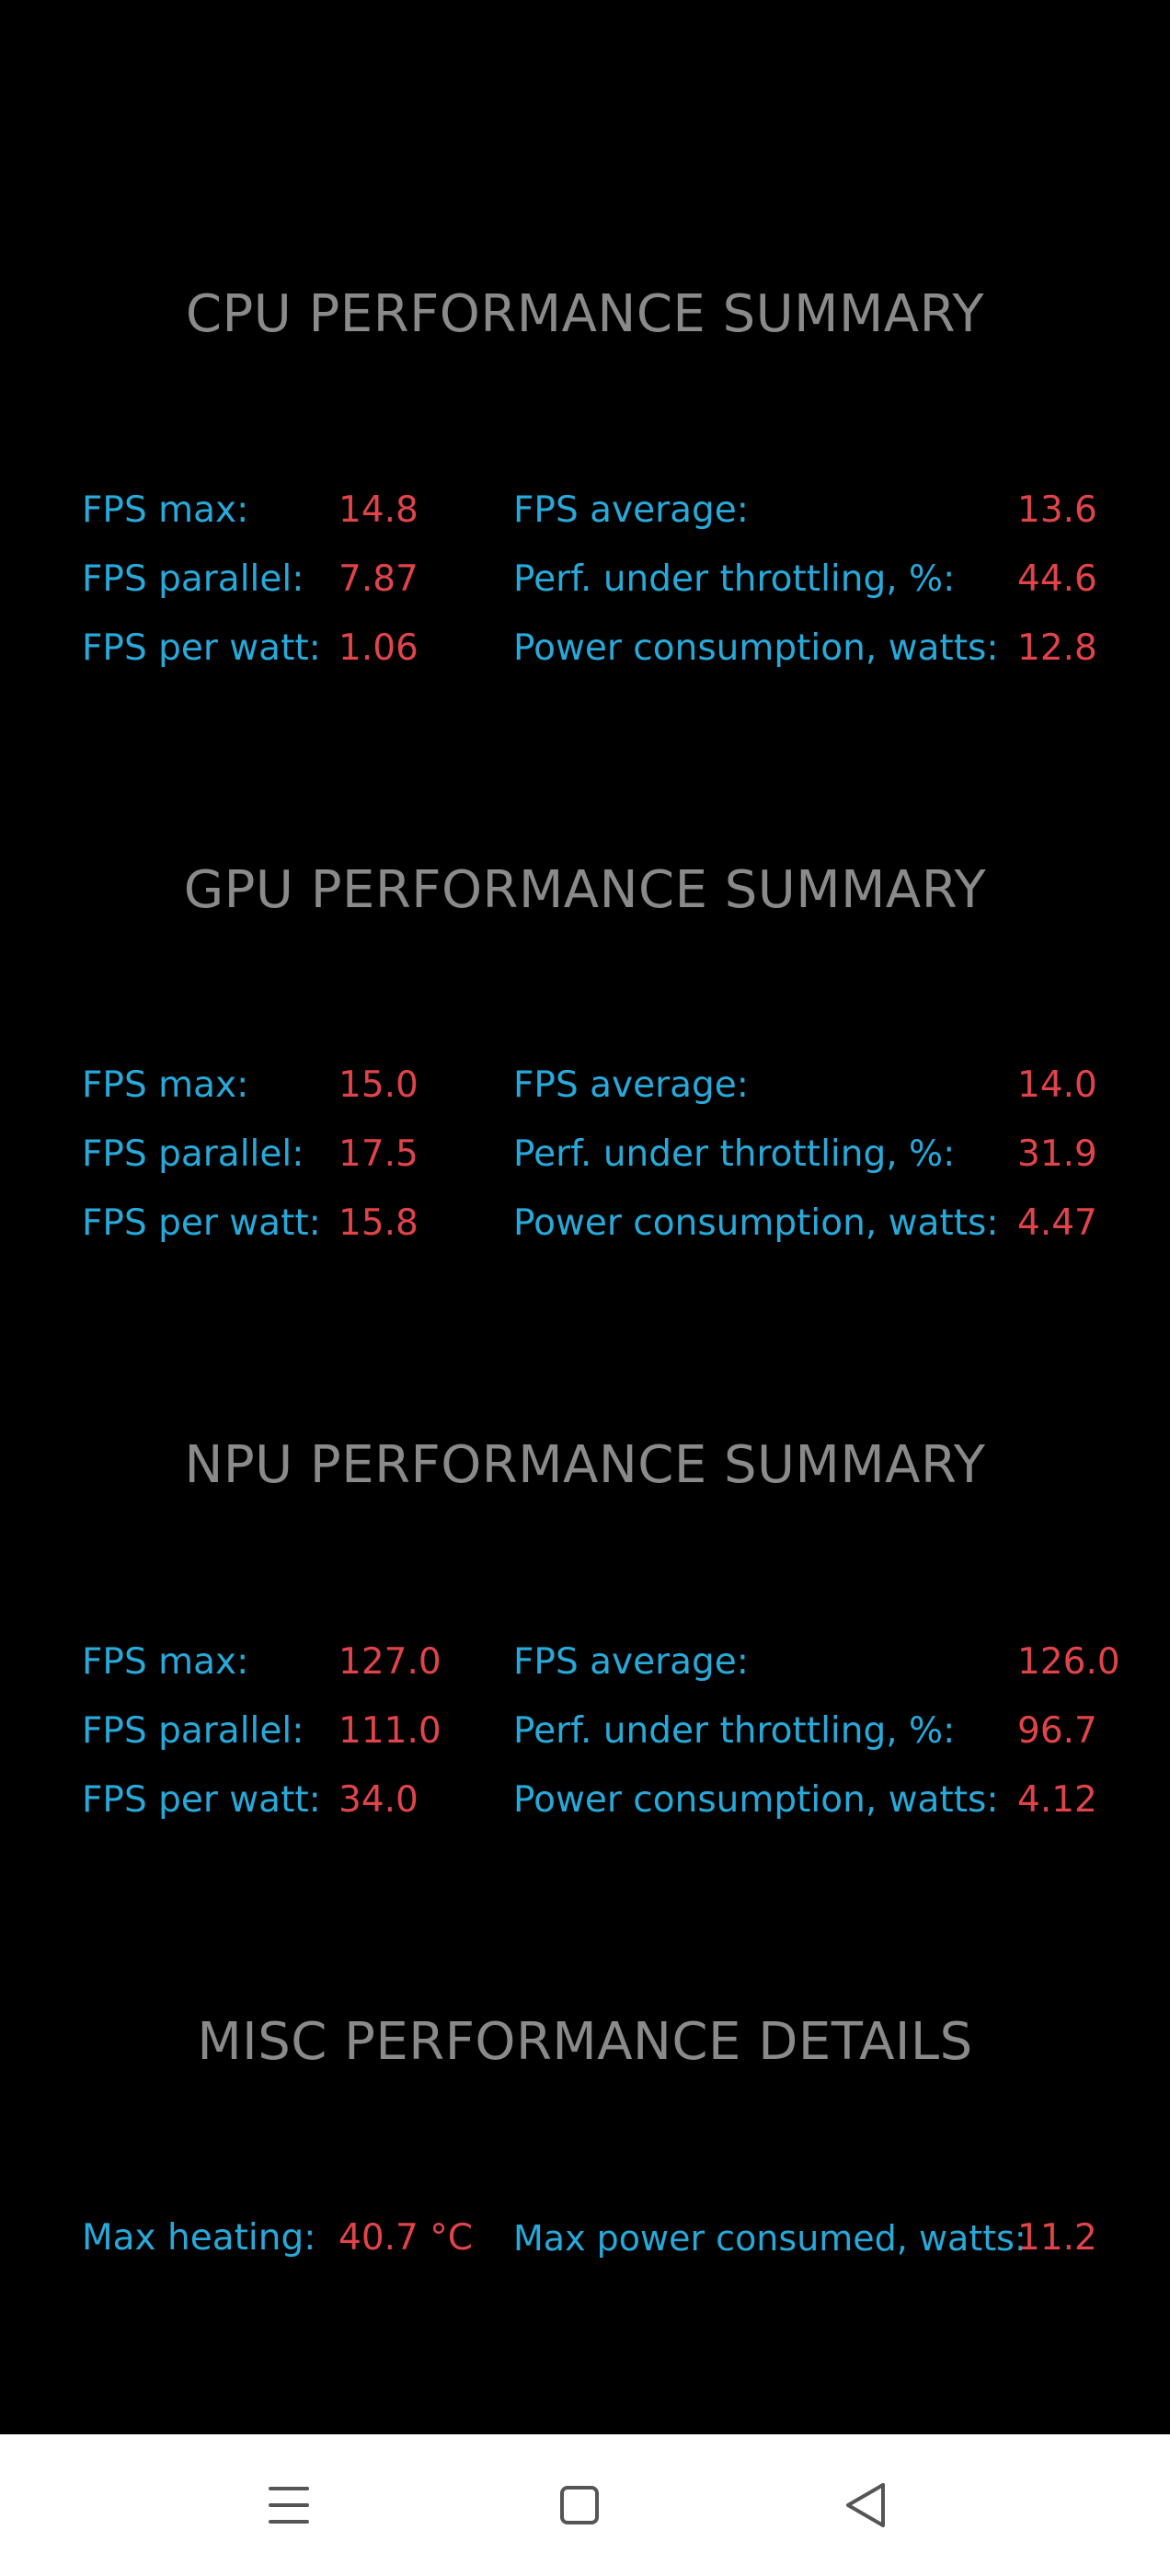 This screenshot has width=1170, height=2576. Describe the element at coordinates (289, 2505) in the screenshot. I see `menu-icon` at that location.